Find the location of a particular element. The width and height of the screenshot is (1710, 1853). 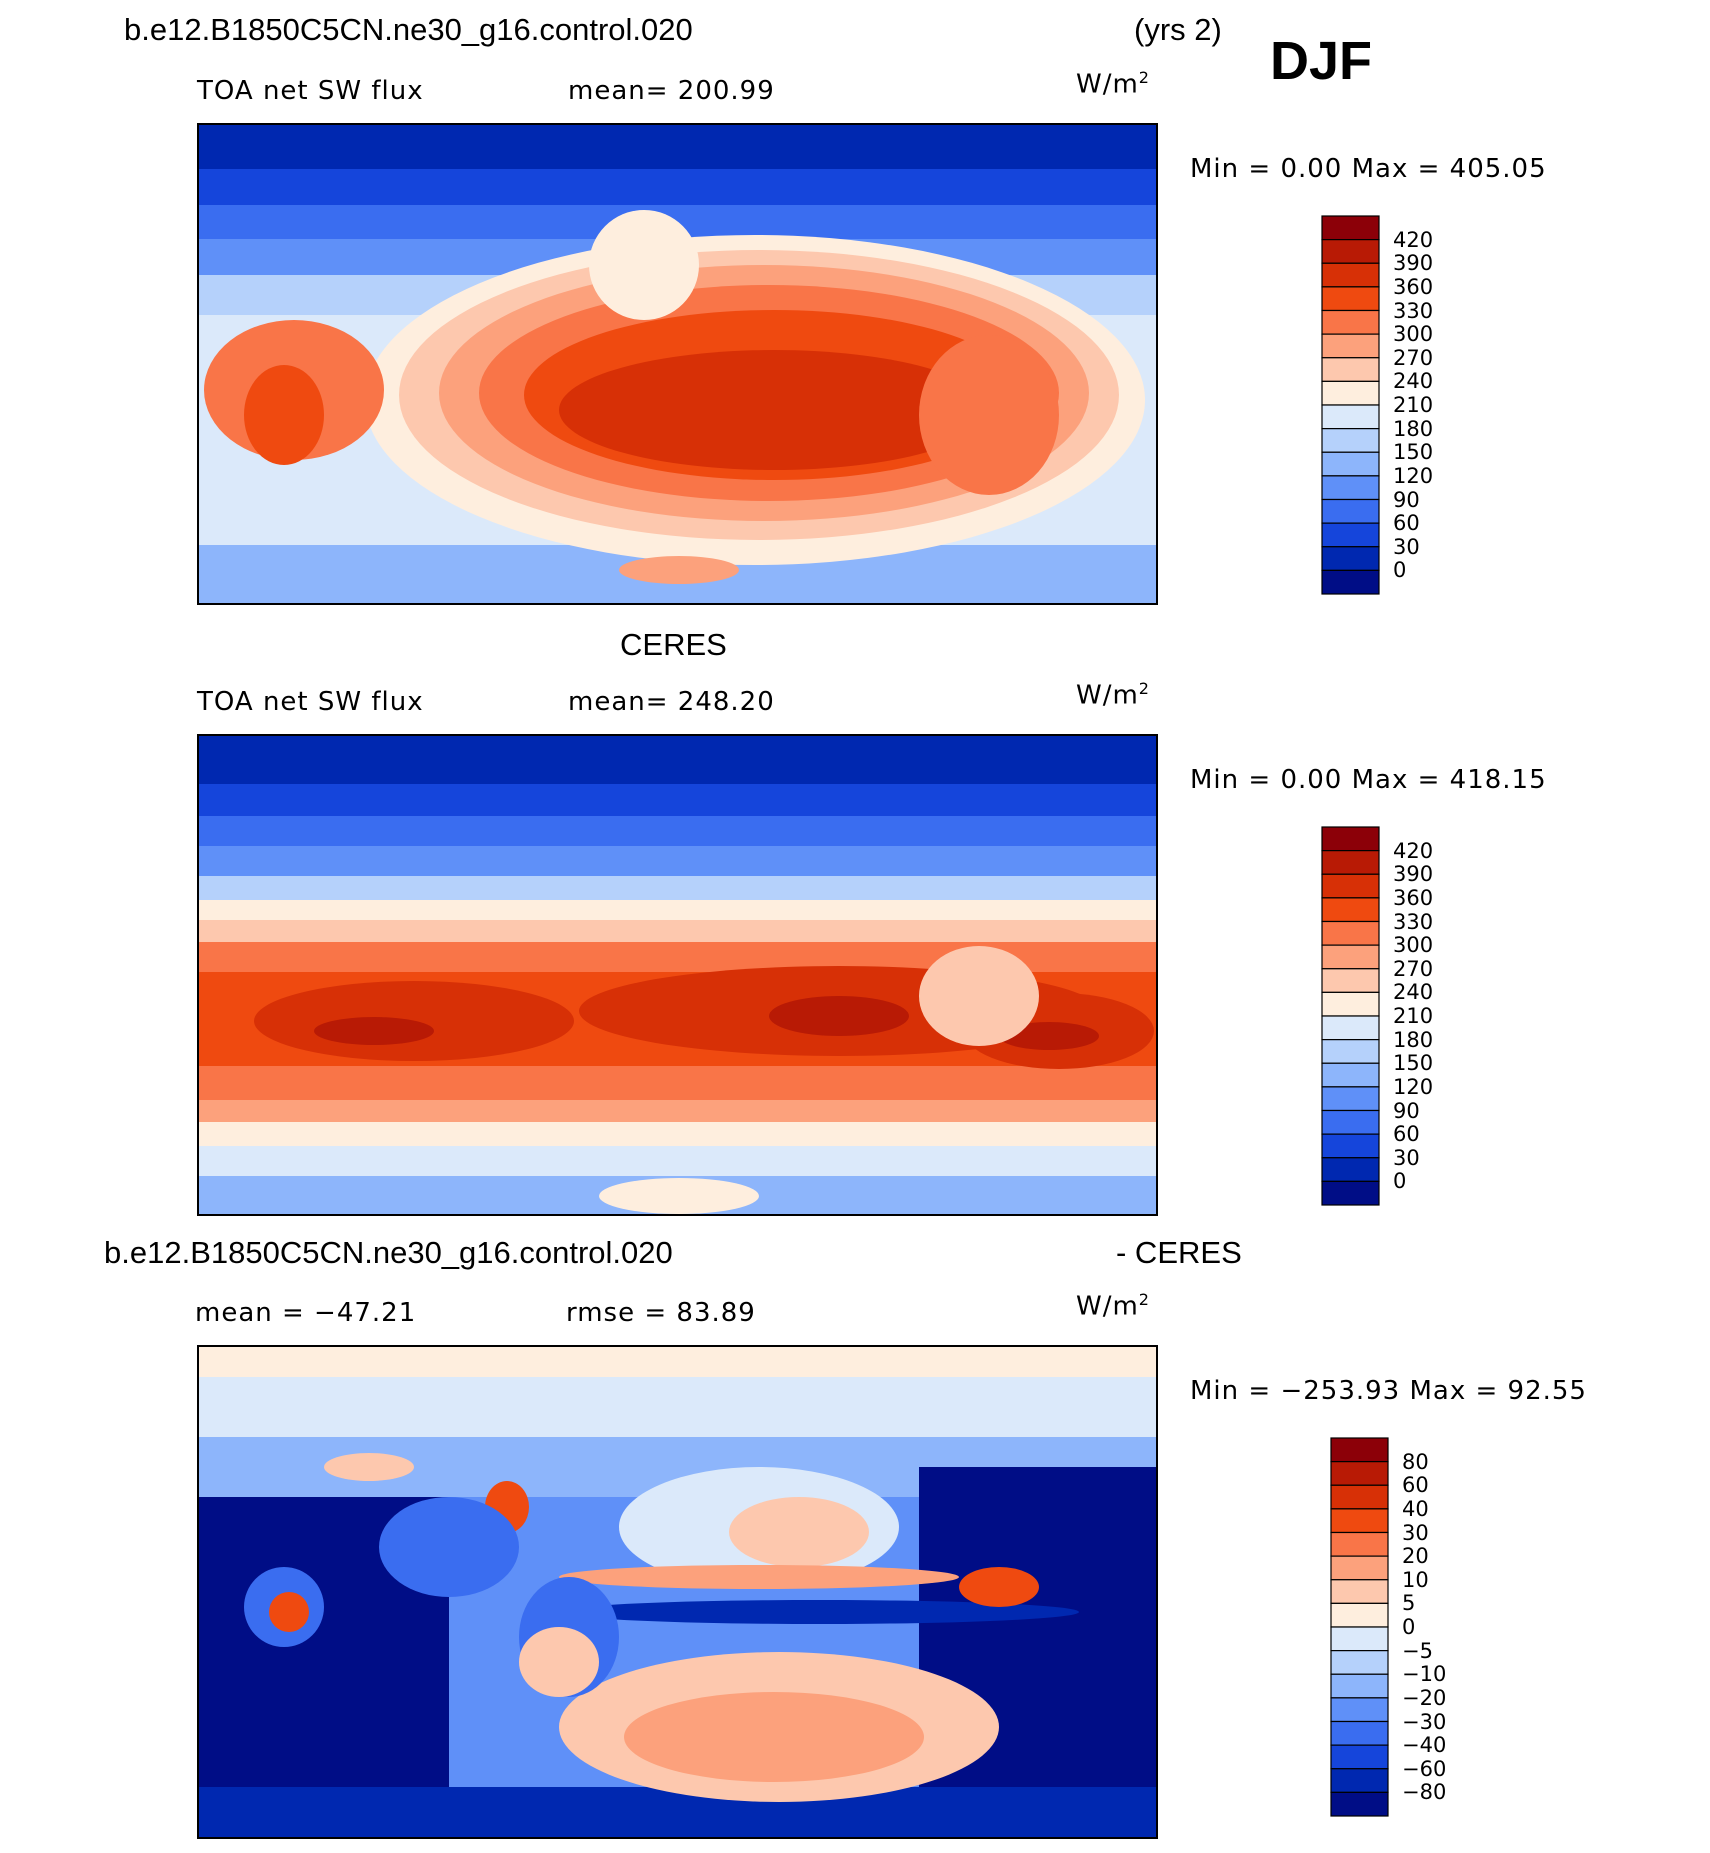

panel2-units: W/m2 is located at coordinates (1113, 695).